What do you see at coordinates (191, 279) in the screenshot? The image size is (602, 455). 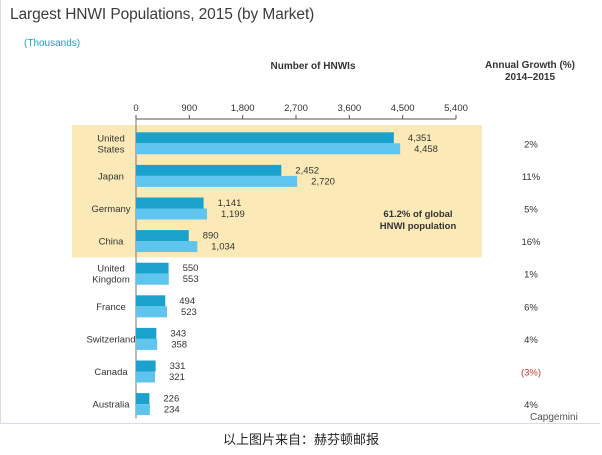 I see `data-label: 553` at bounding box center [191, 279].